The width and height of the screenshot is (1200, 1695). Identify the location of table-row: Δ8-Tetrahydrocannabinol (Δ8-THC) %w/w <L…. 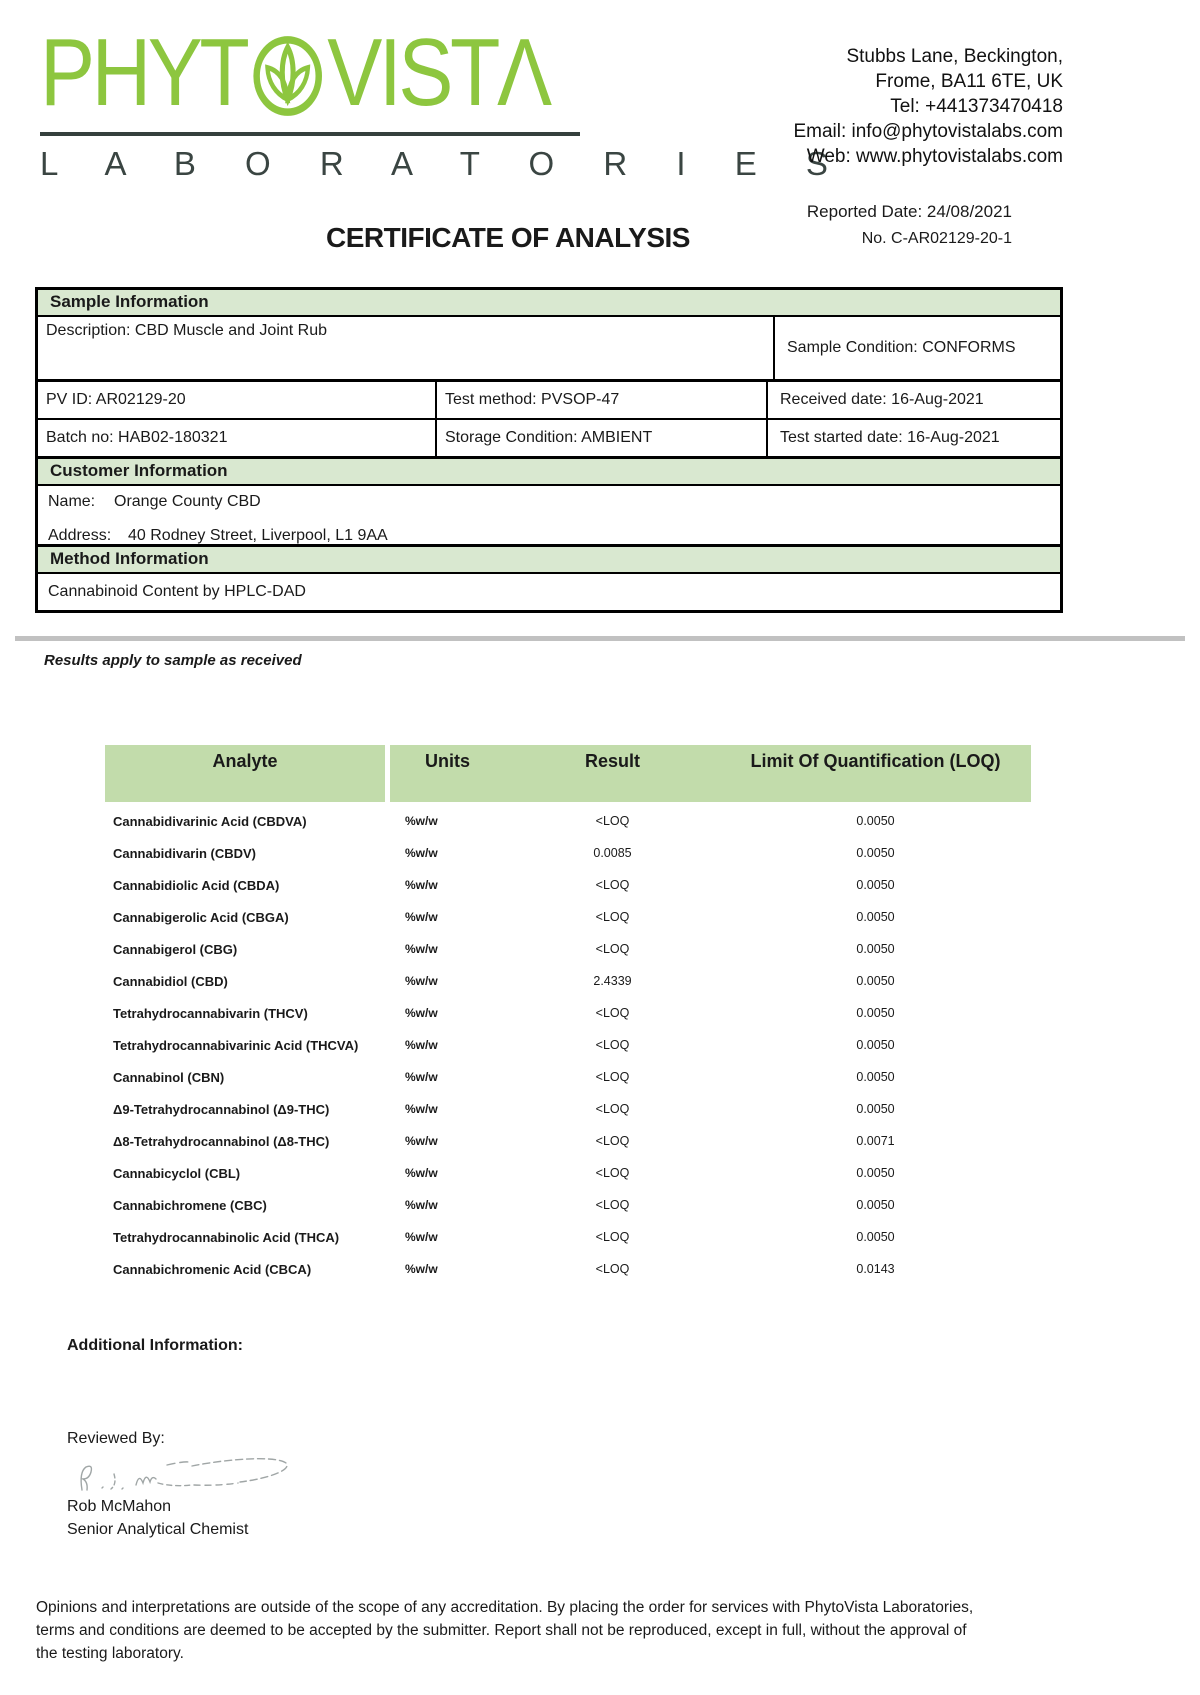
(568, 1141).